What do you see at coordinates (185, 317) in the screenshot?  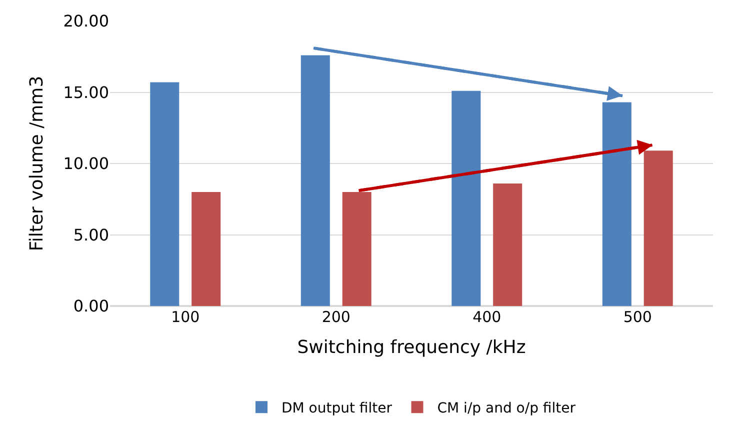 I see `x-tick-label: 100` at bounding box center [185, 317].